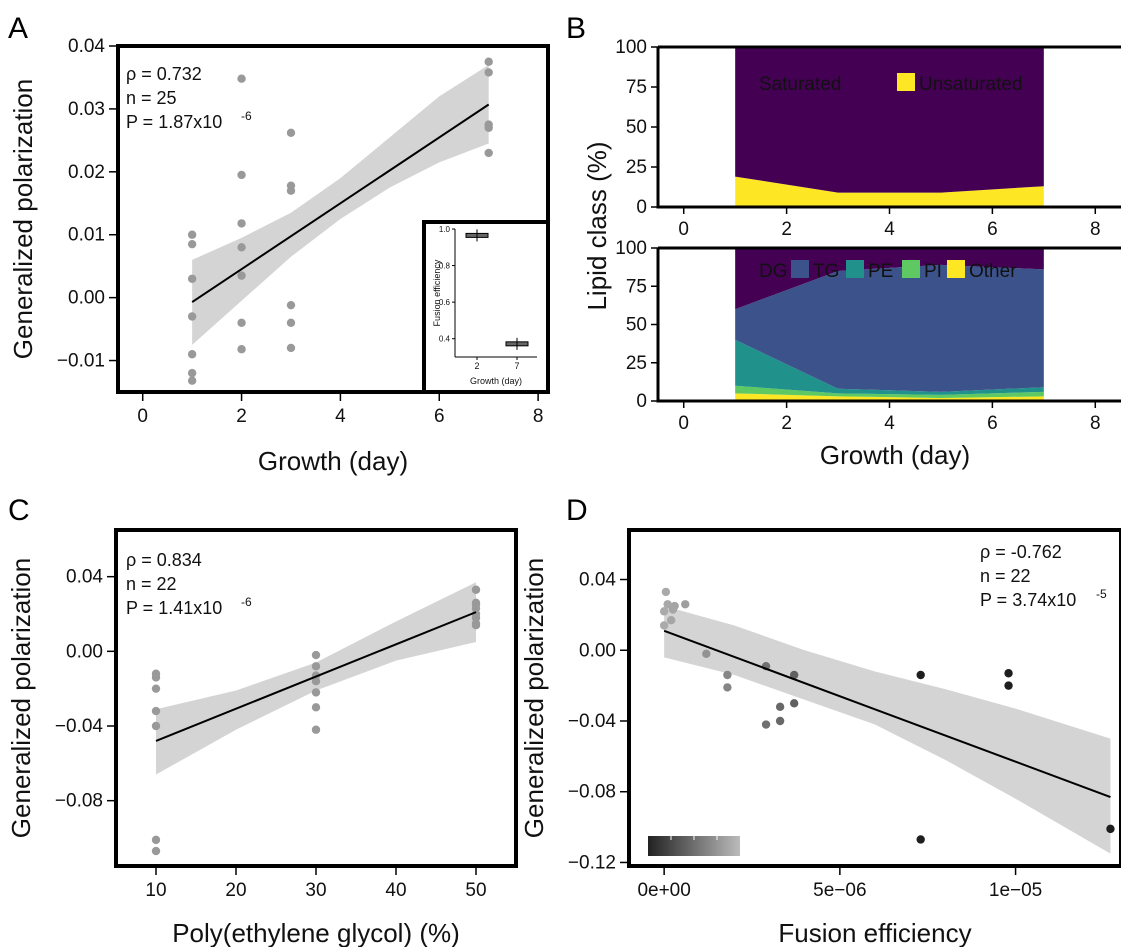 The height and width of the screenshot is (947, 1121). What do you see at coordinates (164, 74) in the screenshot?
I see `stat-rho: ρ = 0.732` at bounding box center [164, 74].